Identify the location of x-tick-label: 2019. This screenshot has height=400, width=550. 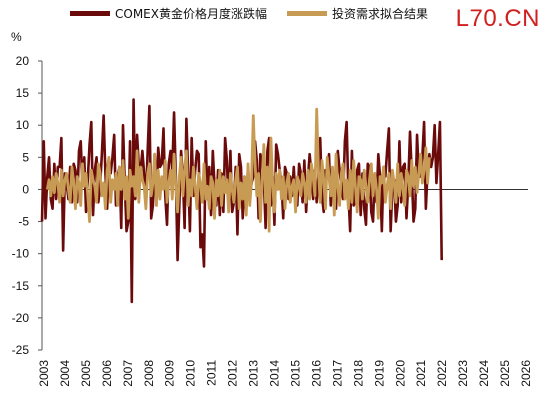
(379, 373).